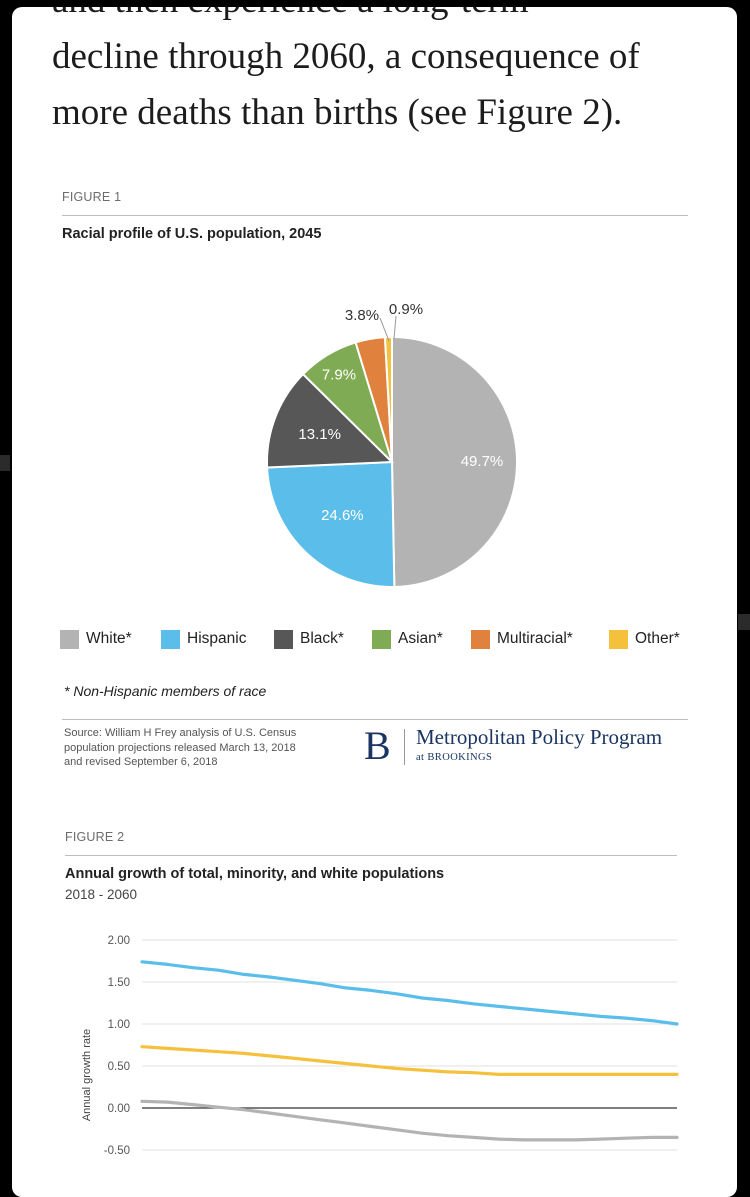  Describe the element at coordinates (377, 745) in the screenshot. I see `brookings-logo: B` at that location.